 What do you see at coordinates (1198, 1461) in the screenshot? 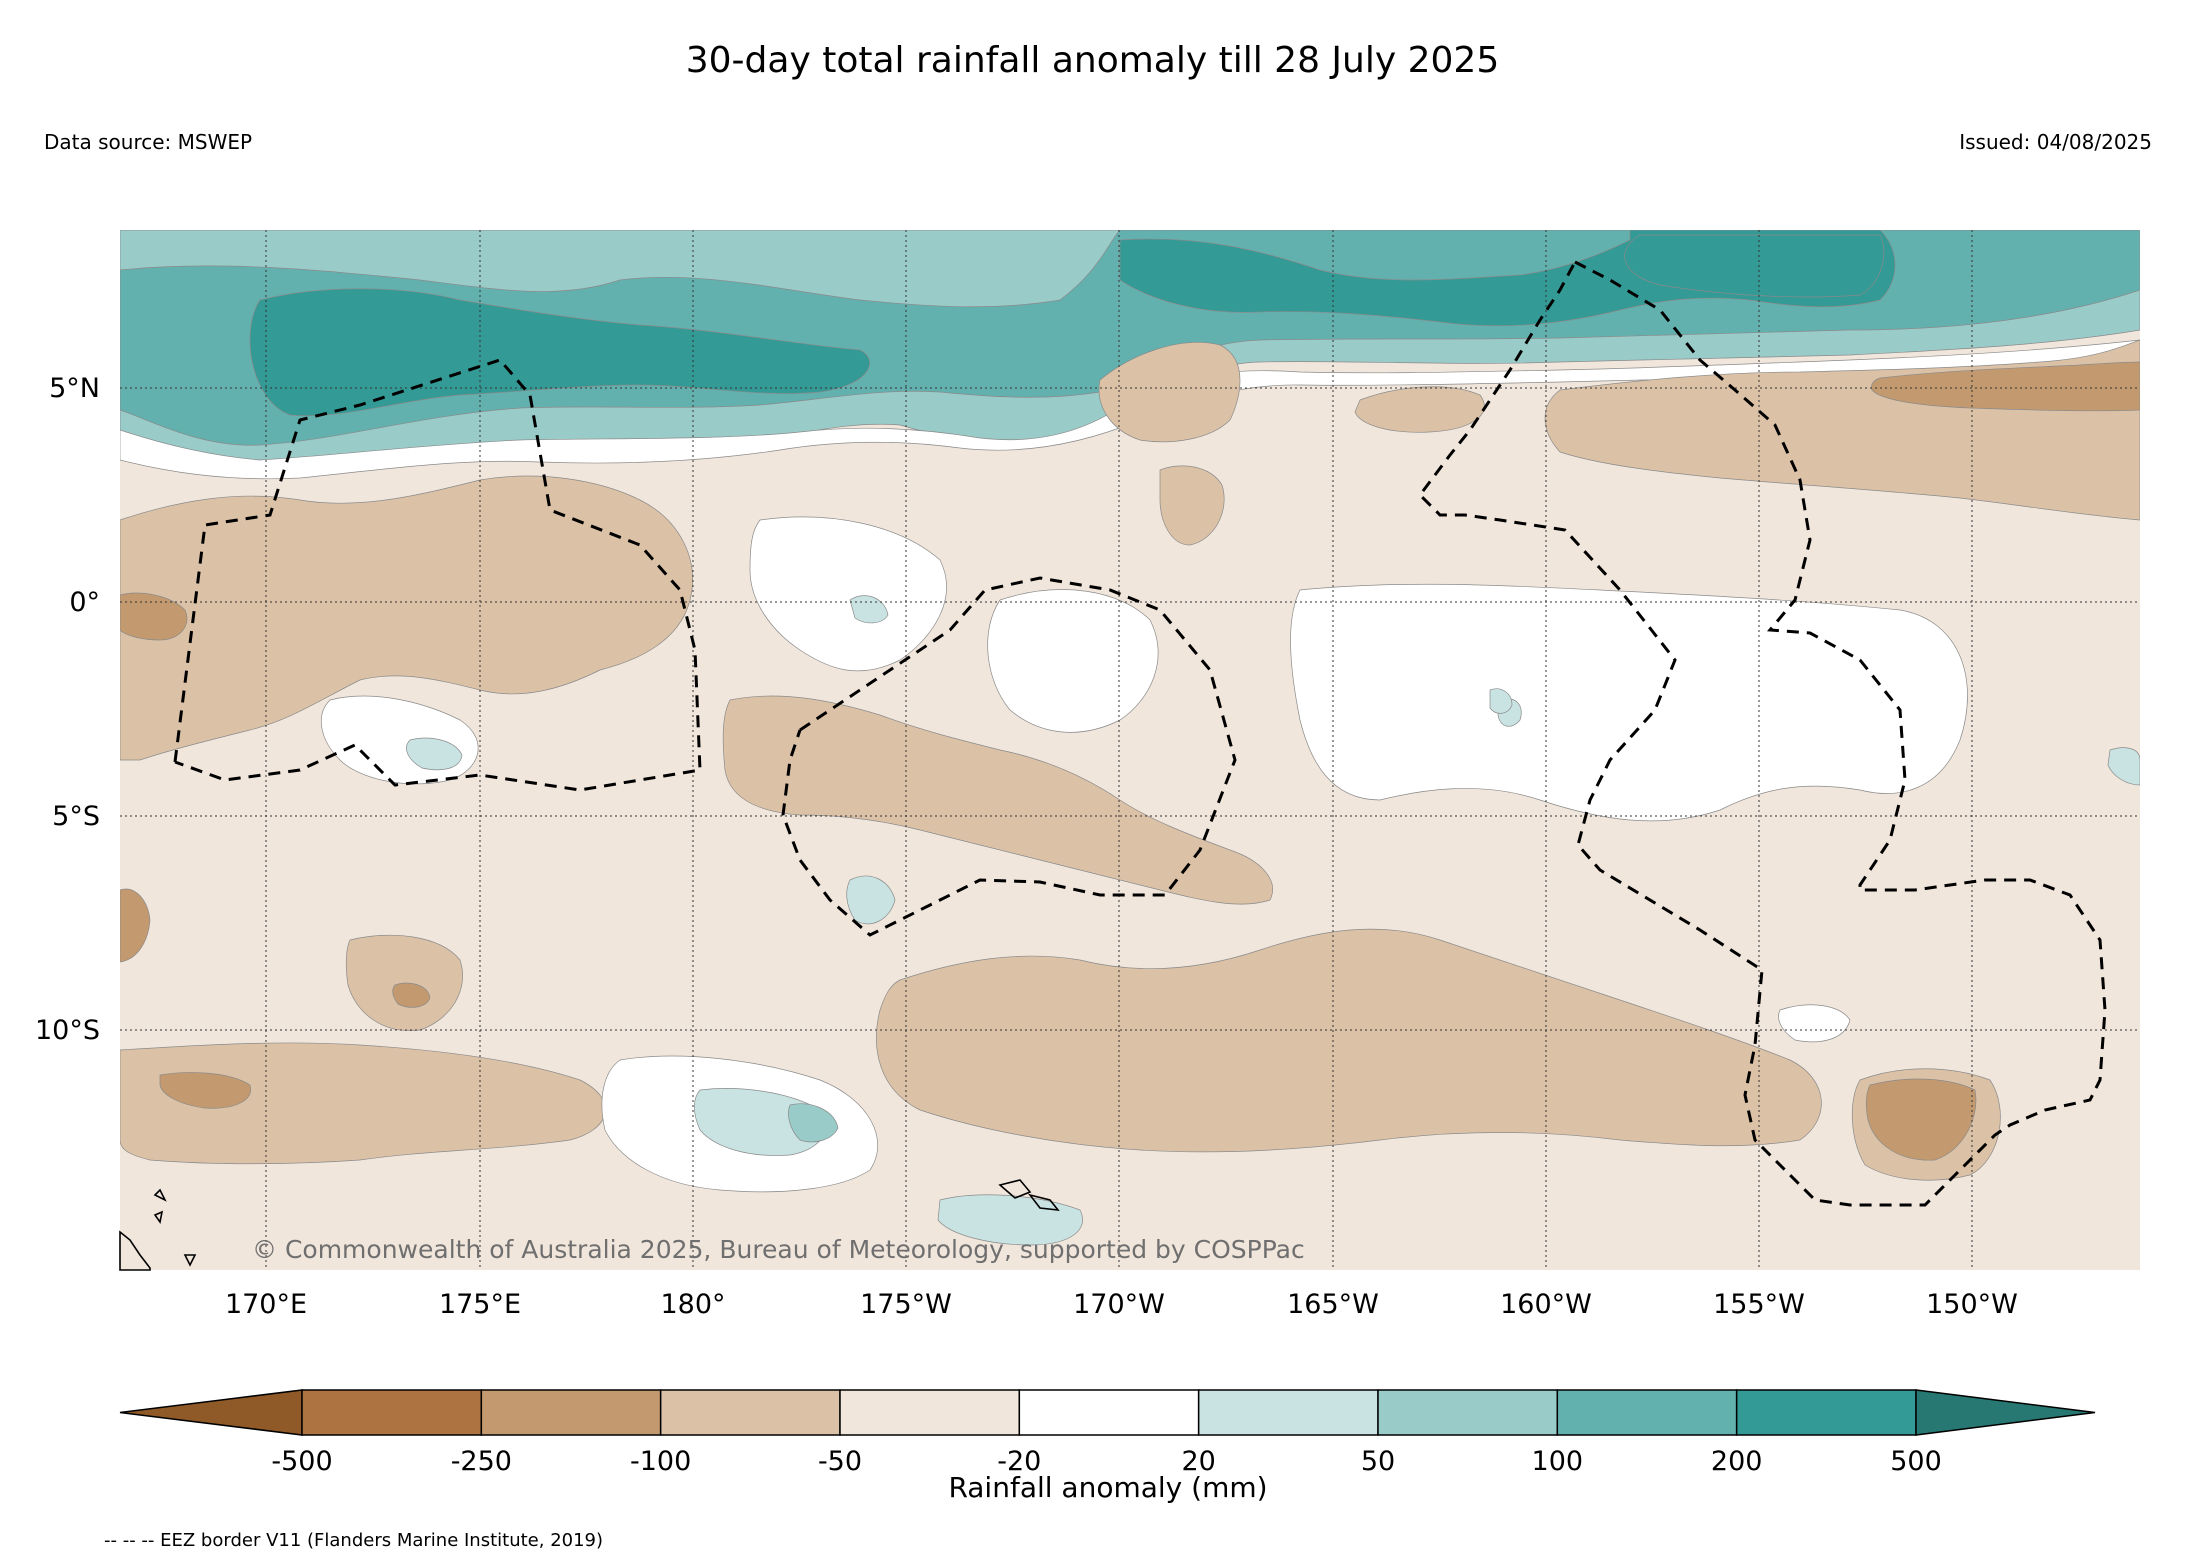
I see `colorbar-tick-label: 20` at bounding box center [1198, 1461].